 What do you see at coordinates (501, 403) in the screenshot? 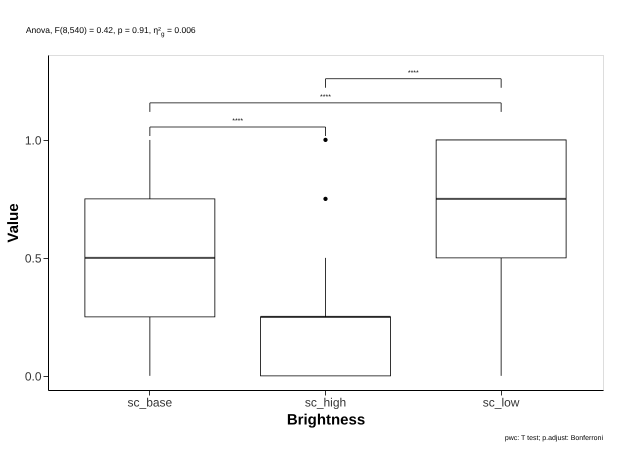
I see `x-tick-label: sc_low` at bounding box center [501, 403].